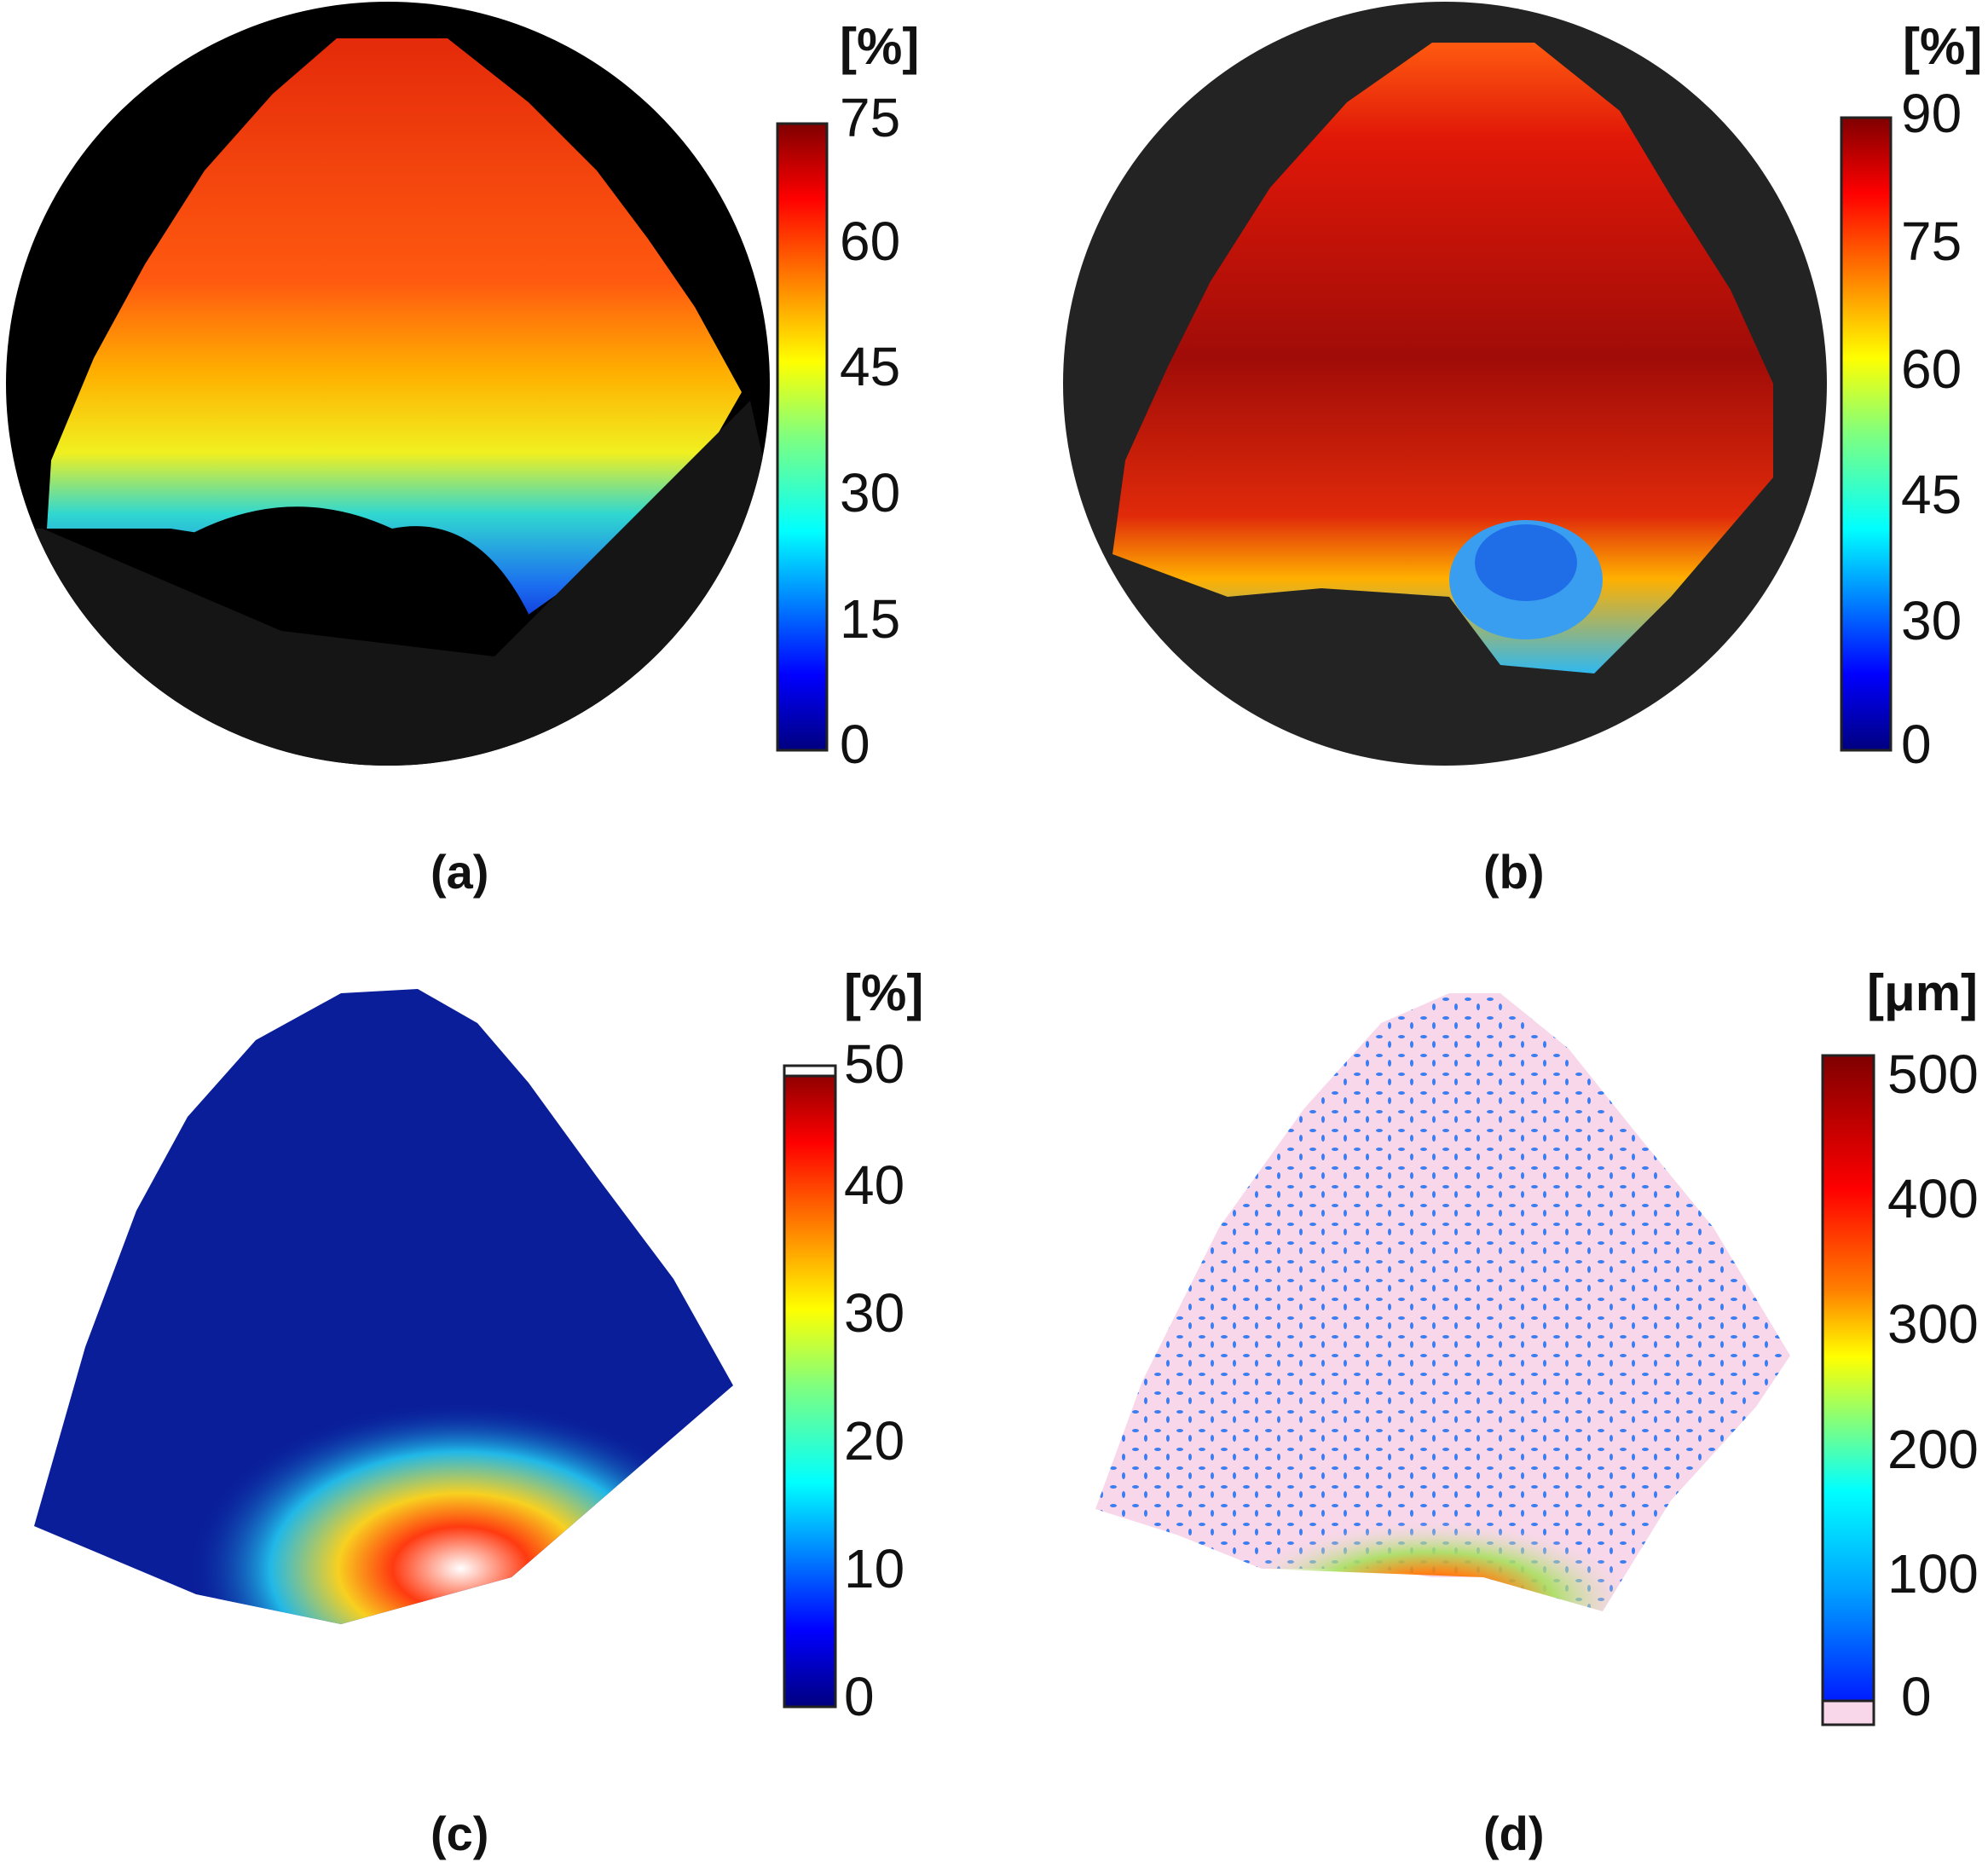  What do you see at coordinates (1931, 113) in the screenshot?
I see `tick-label: 90` at bounding box center [1931, 113].